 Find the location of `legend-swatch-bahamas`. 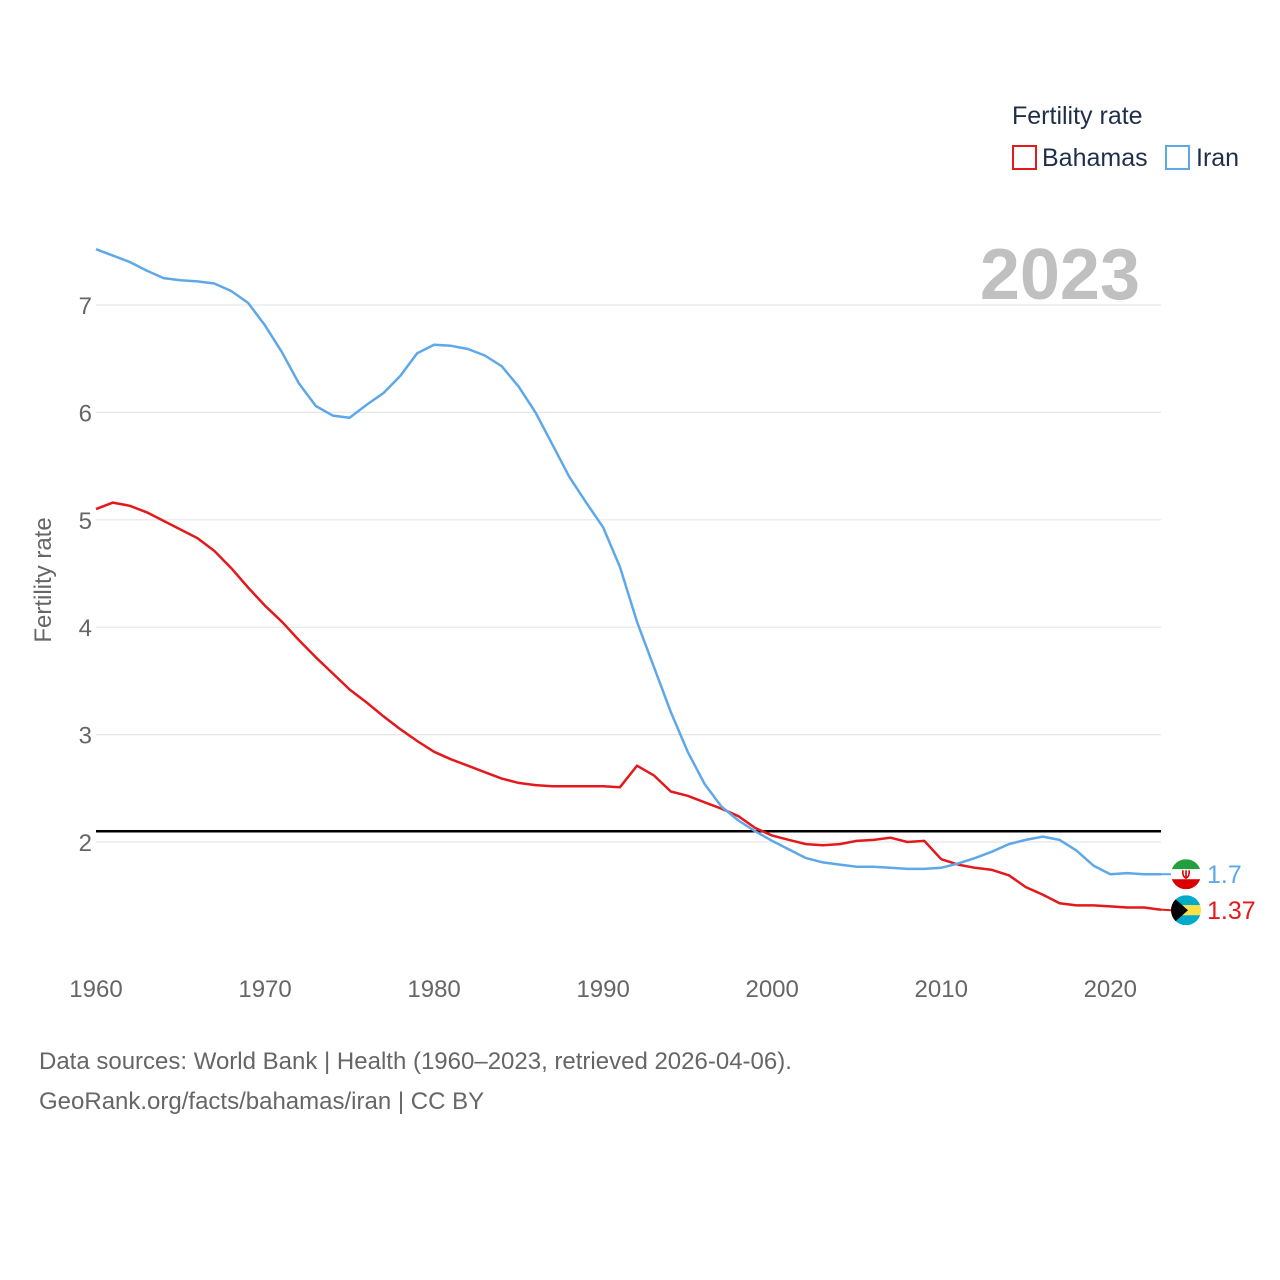

legend-swatch-bahamas is located at coordinates (1024, 157).